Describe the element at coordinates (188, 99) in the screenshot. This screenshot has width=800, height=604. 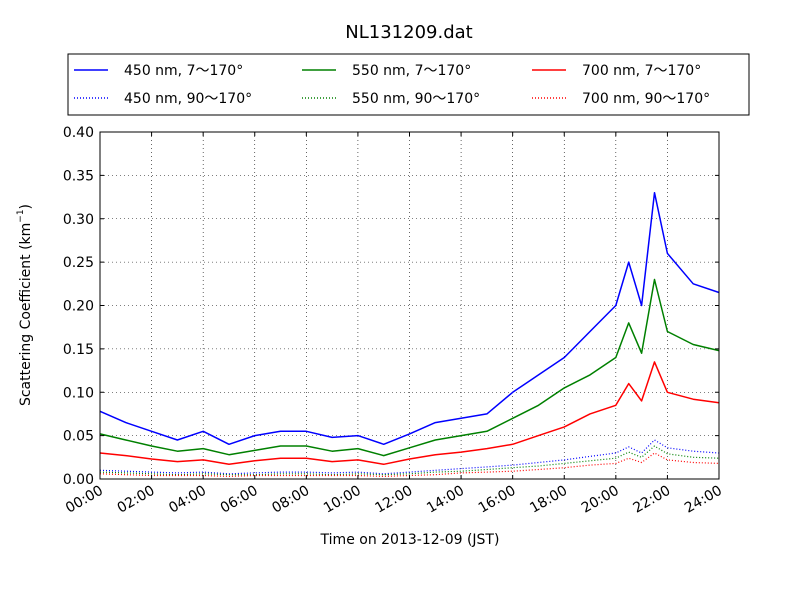
I see `legend-label: 450 nm, 90～170°` at that location.